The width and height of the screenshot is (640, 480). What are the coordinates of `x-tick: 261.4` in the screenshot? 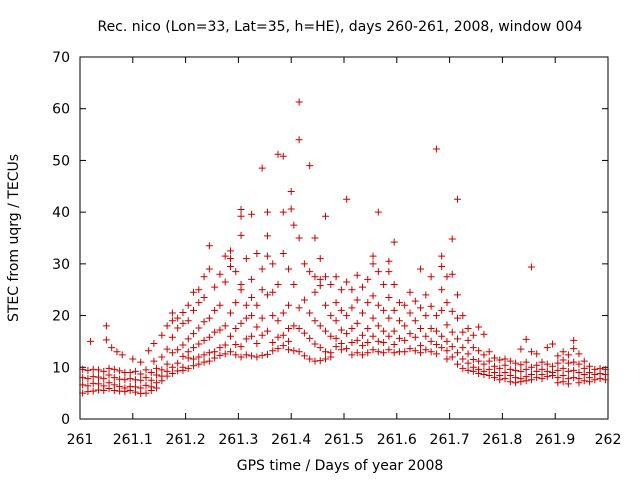 It's located at (291, 252).